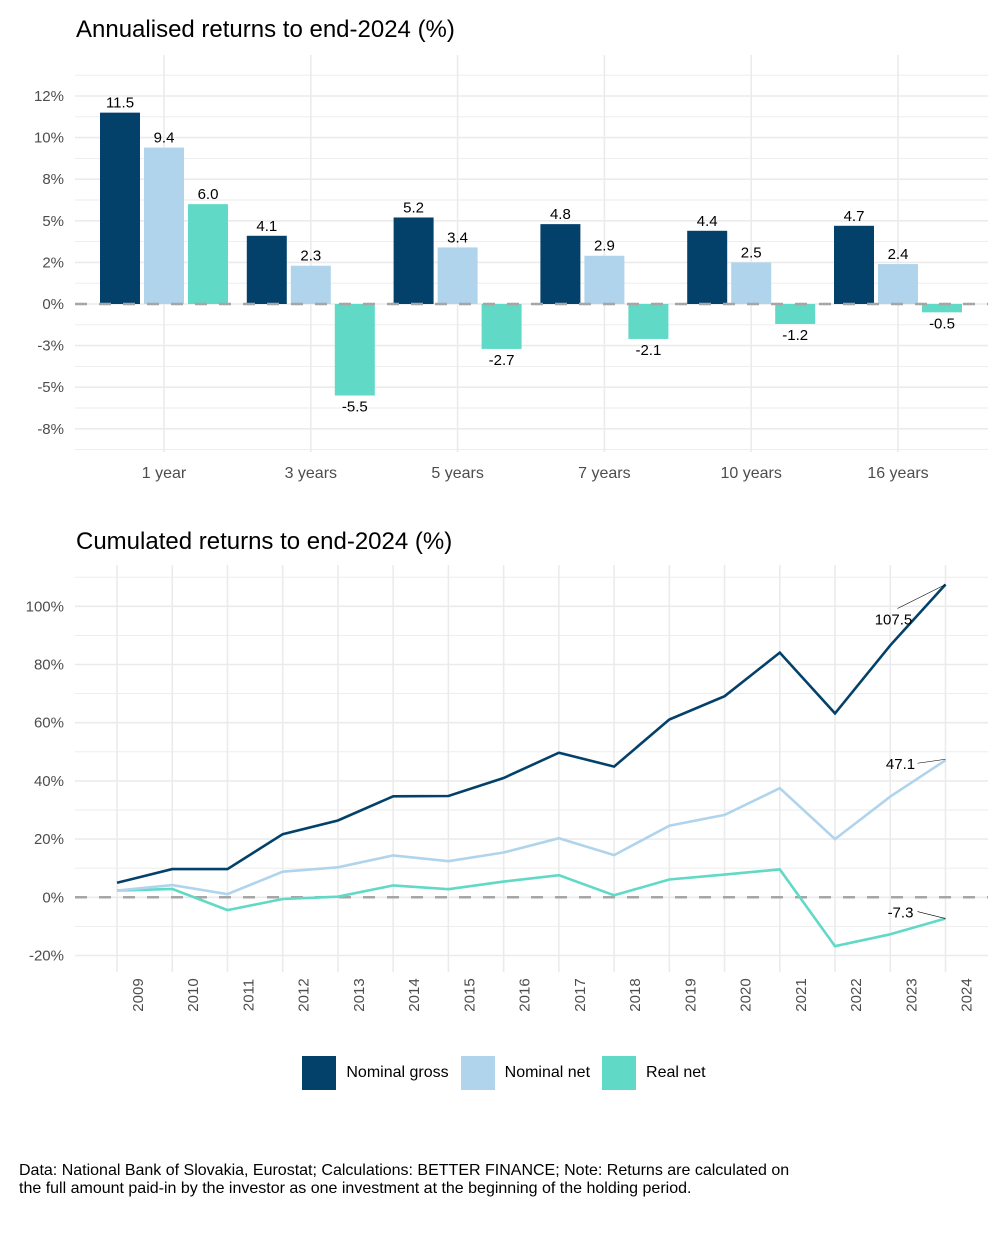  I want to click on x-tick-label: 2018, so click(635, 994).